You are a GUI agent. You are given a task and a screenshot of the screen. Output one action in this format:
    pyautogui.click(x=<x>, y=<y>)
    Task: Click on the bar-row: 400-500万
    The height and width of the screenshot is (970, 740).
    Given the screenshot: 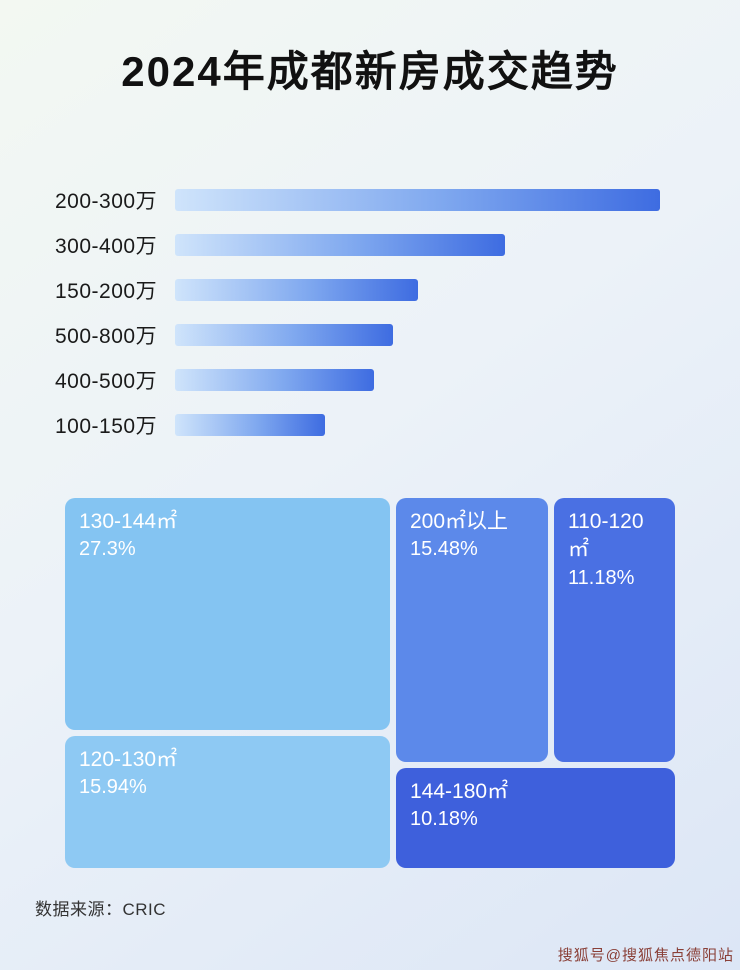 What is the action you would take?
    pyautogui.click(x=370, y=380)
    